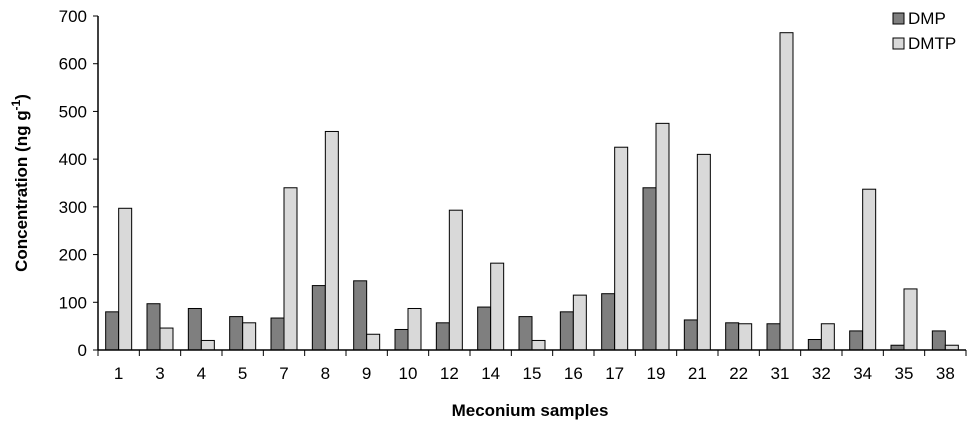 This screenshot has width=972, height=423. I want to click on y-tick-label-0: 0, so click(82, 350).